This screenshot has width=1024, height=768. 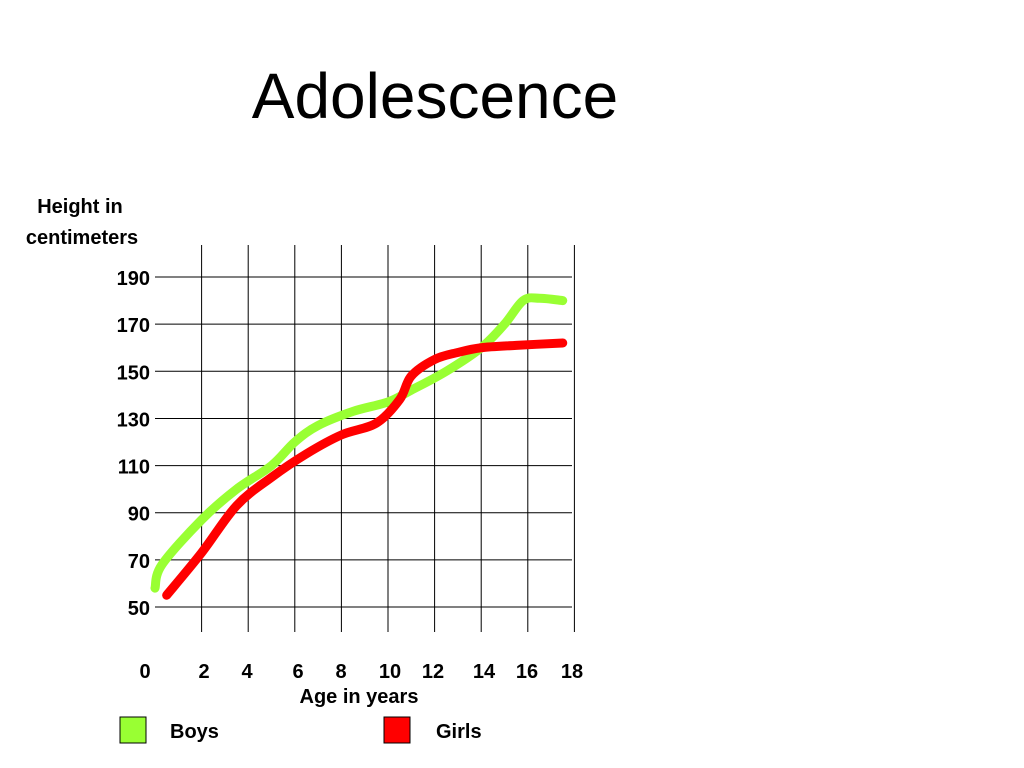 I want to click on y-tick-label: 190, so click(x=133, y=279).